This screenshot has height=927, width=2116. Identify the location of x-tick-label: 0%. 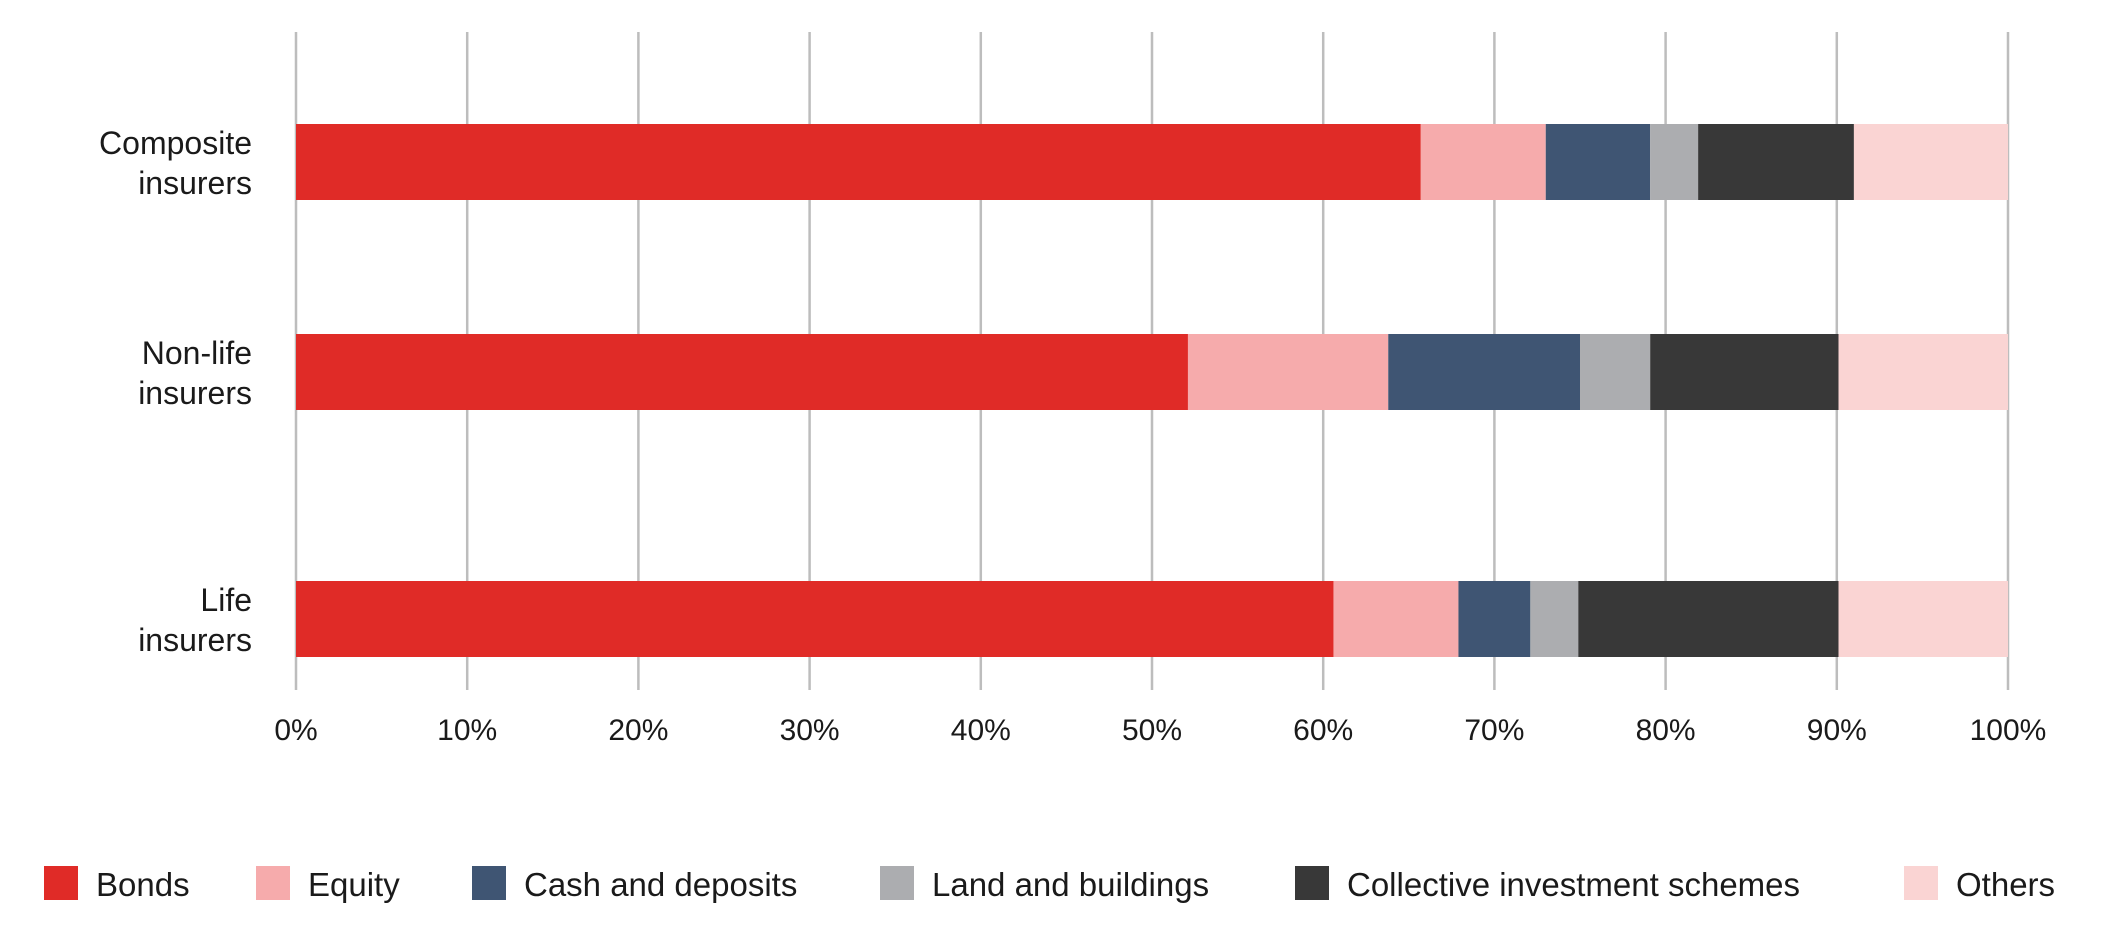
(295, 730).